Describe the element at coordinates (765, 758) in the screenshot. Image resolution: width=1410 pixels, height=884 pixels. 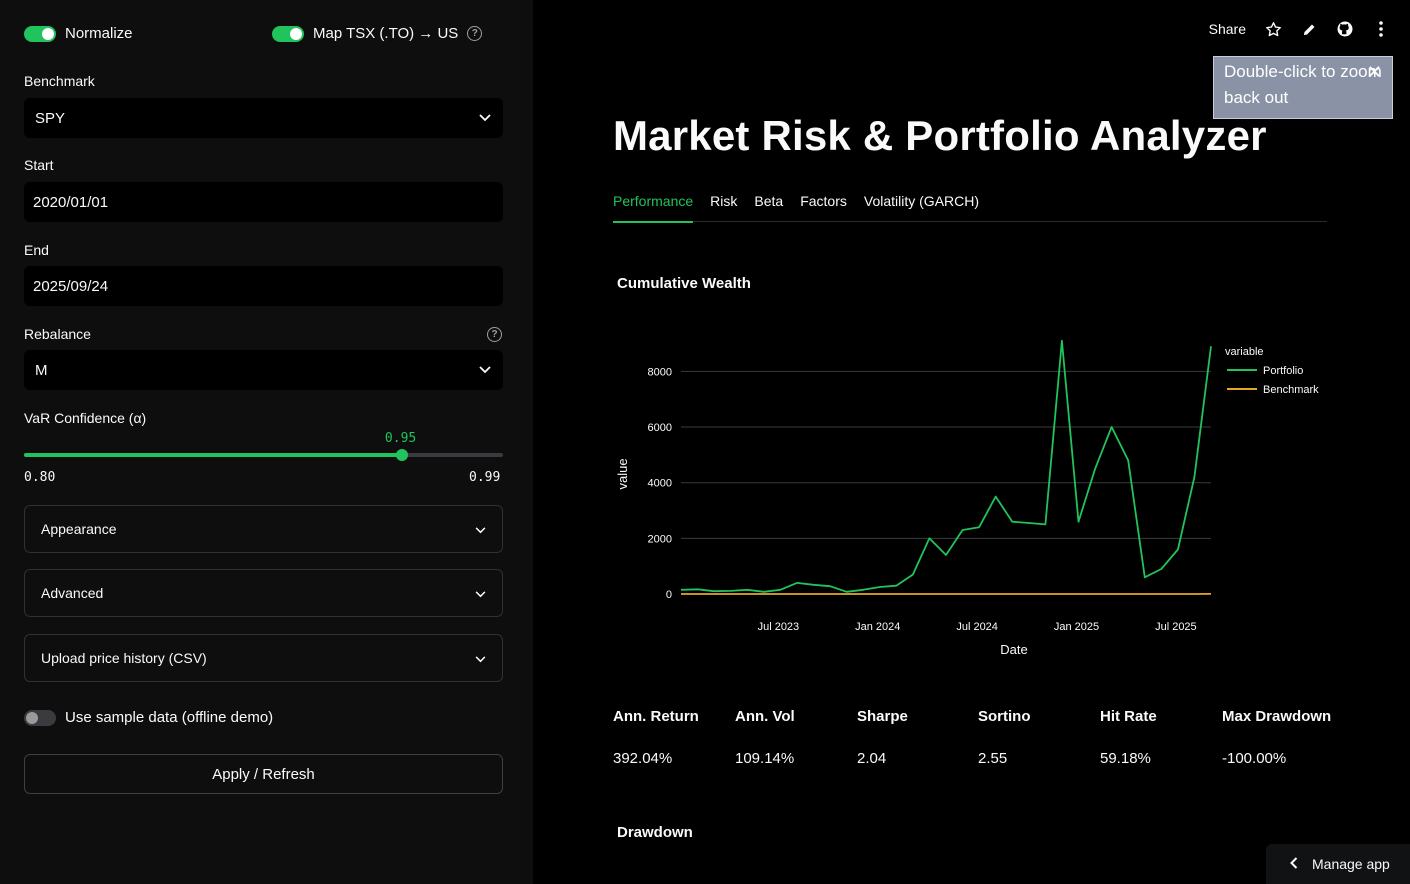
I see `metric-value-ann-vol: 109.14%` at that location.